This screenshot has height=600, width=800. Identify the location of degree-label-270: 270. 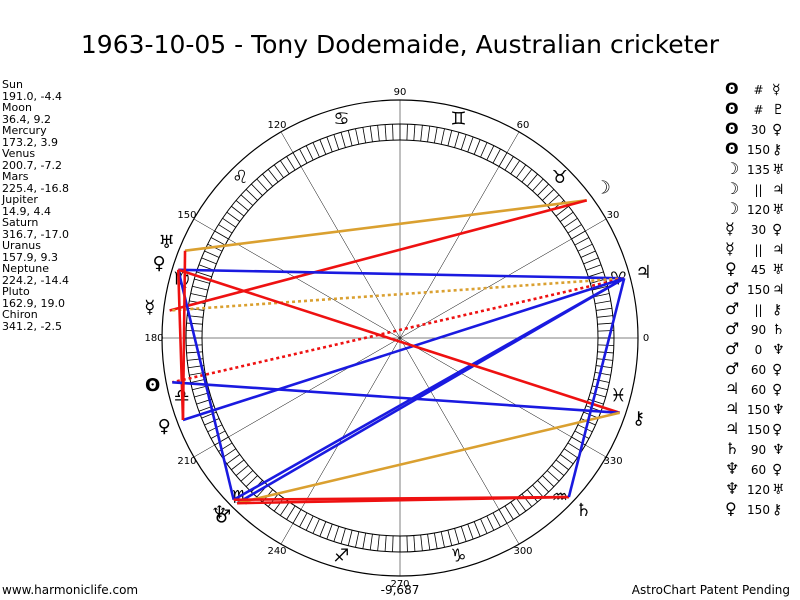
(399, 584).